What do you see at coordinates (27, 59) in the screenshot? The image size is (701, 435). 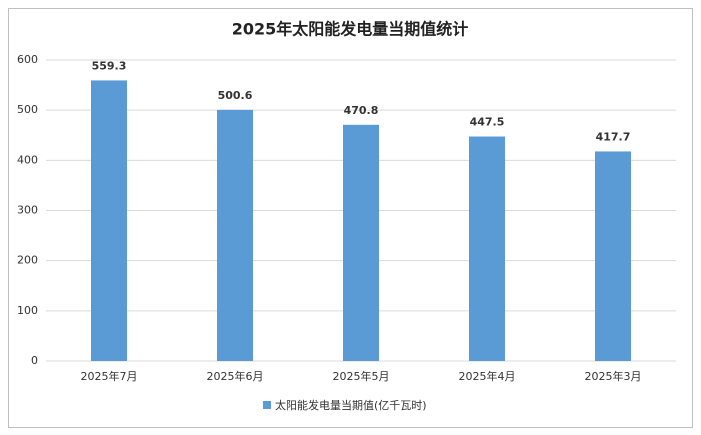 I see `y-tick-label: 600` at bounding box center [27, 59].